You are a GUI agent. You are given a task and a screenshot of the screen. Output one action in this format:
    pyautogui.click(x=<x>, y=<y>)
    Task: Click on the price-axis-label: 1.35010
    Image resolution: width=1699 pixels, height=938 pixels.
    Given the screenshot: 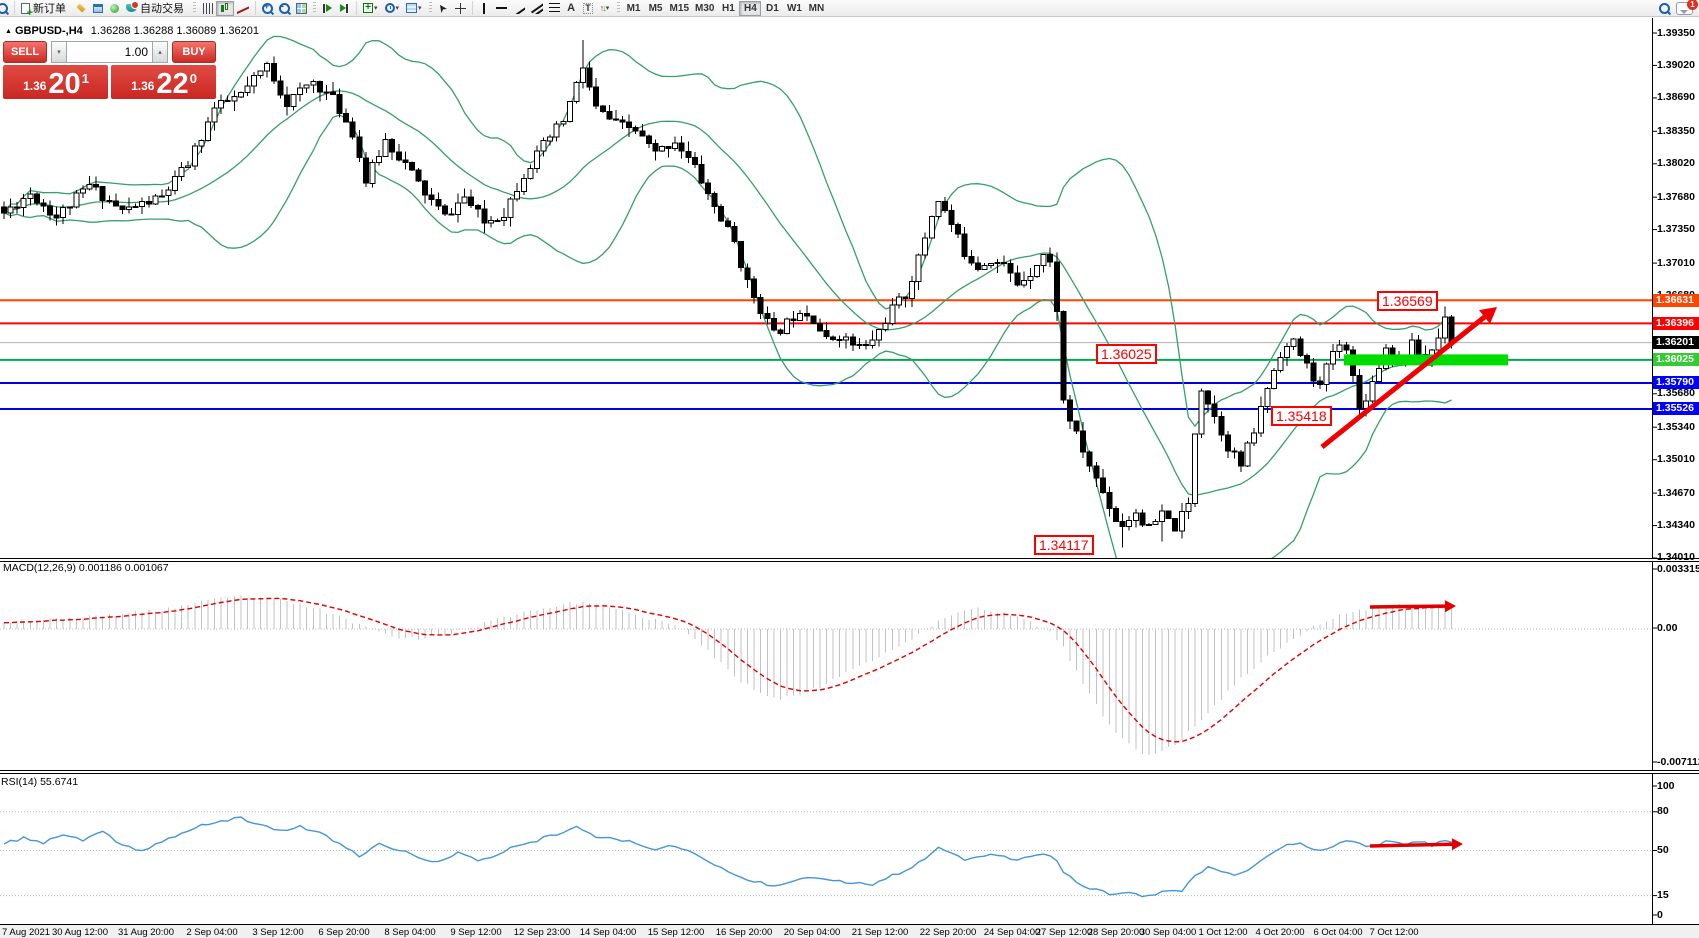 What is the action you would take?
    pyautogui.click(x=1676, y=459)
    